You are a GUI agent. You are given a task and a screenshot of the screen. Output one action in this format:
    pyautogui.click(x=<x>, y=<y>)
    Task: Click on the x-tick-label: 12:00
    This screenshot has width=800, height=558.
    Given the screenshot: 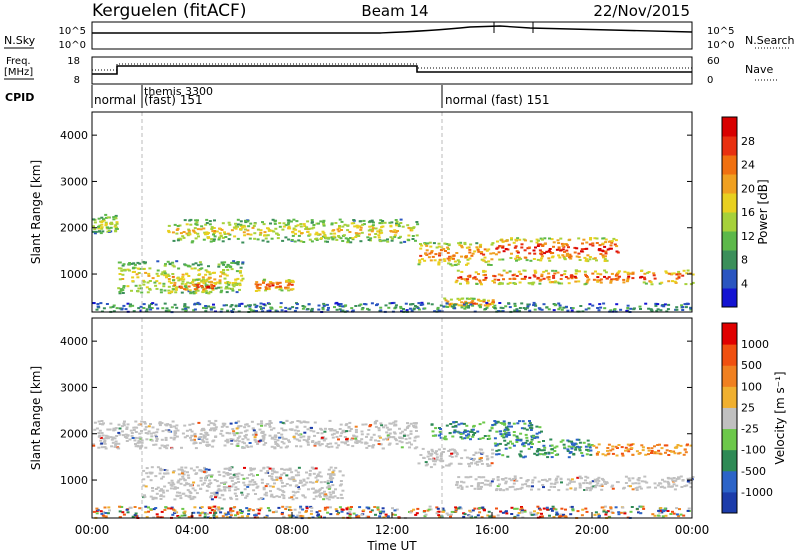 What is the action you would take?
    pyautogui.click(x=392, y=530)
    